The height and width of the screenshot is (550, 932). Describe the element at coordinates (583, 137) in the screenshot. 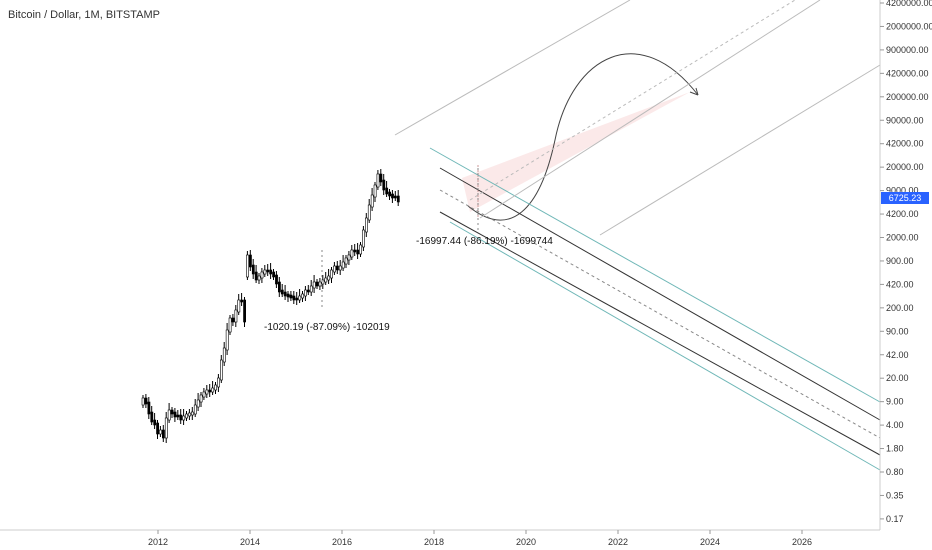

I see `projection-curve` at that location.